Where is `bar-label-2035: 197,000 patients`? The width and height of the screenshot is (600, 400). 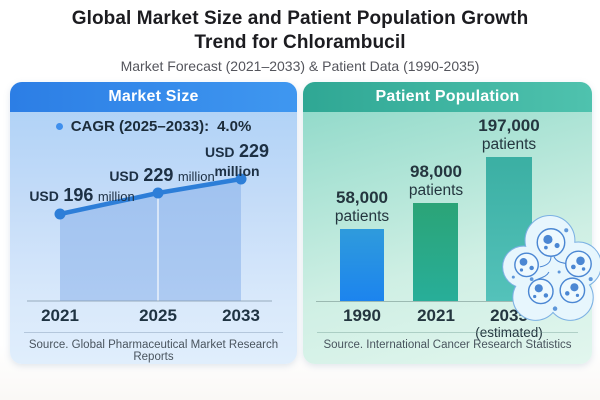 bar-label-2035: 197,000 patients is located at coordinates (509, 135).